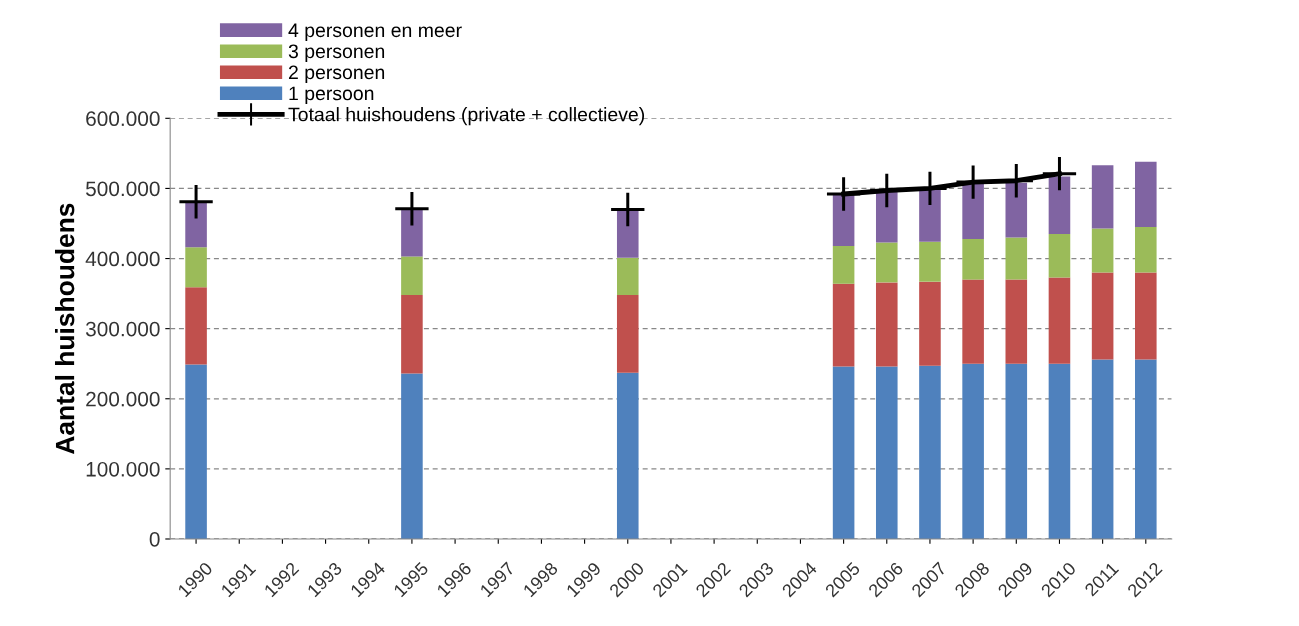 This screenshot has height=626, width=1299. Describe the element at coordinates (122, 329) in the screenshot. I see `y-tick-label: 300.000` at that location.